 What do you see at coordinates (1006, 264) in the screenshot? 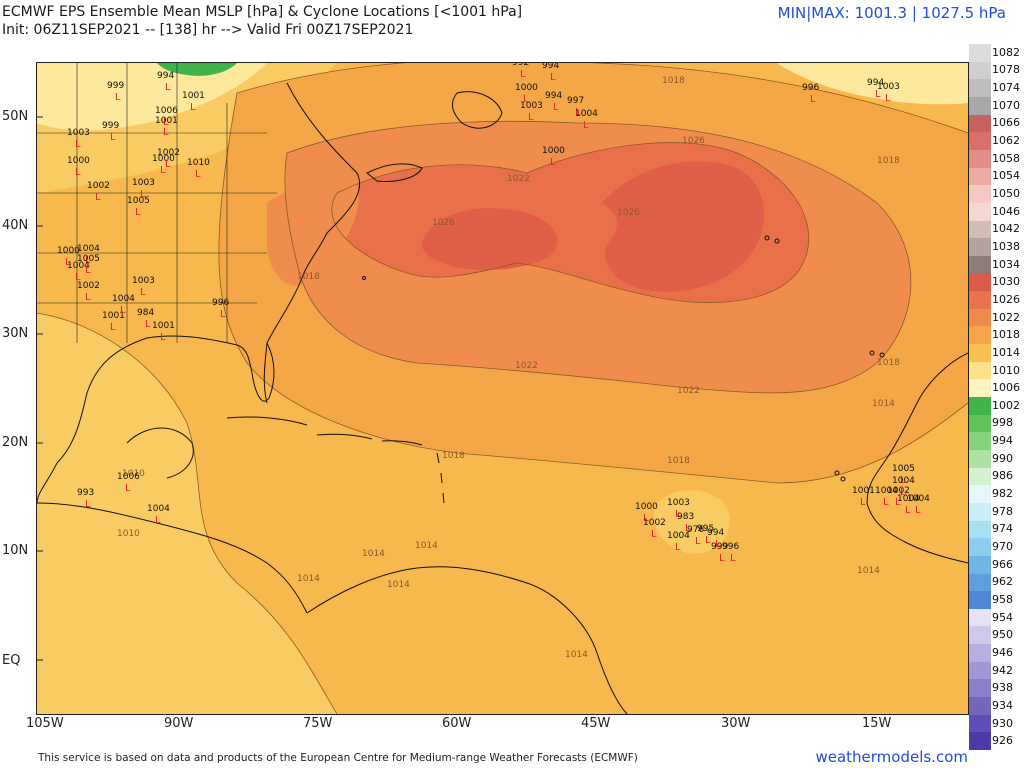
I see `colorbar-label: 1034` at bounding box center [1006, 264].